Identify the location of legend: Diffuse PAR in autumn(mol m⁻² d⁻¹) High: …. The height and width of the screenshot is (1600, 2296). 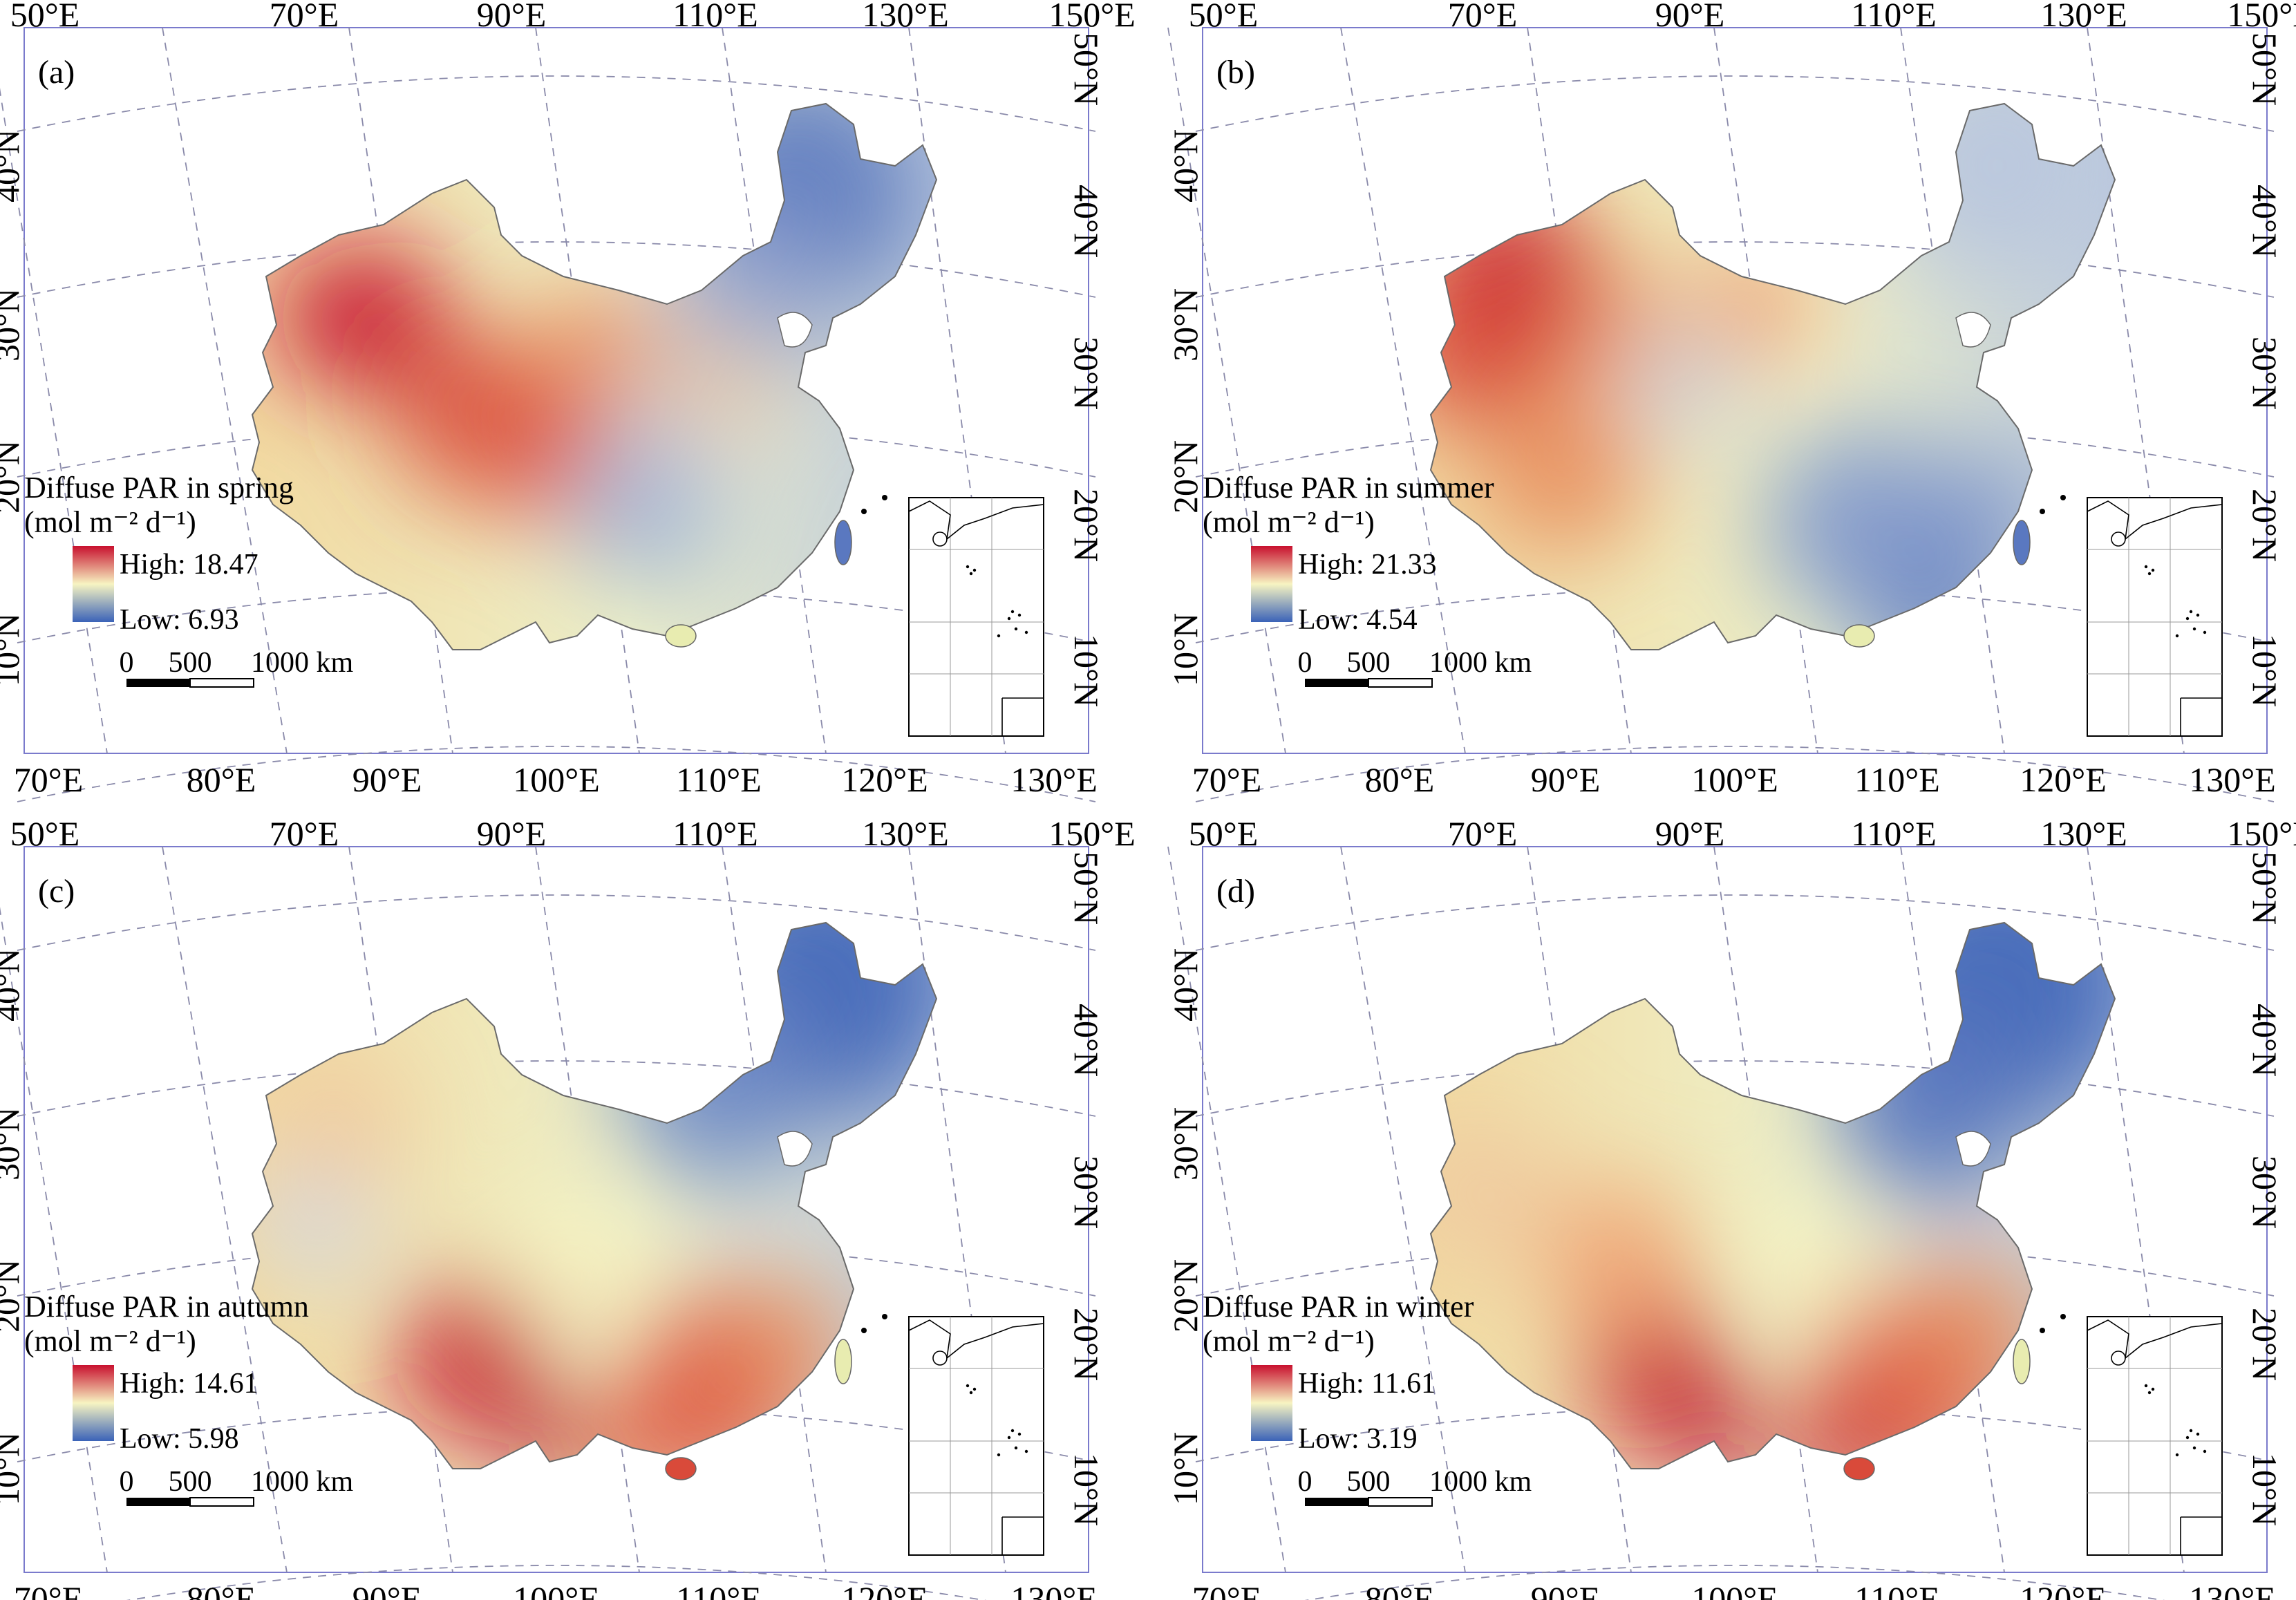
(167, 1372).